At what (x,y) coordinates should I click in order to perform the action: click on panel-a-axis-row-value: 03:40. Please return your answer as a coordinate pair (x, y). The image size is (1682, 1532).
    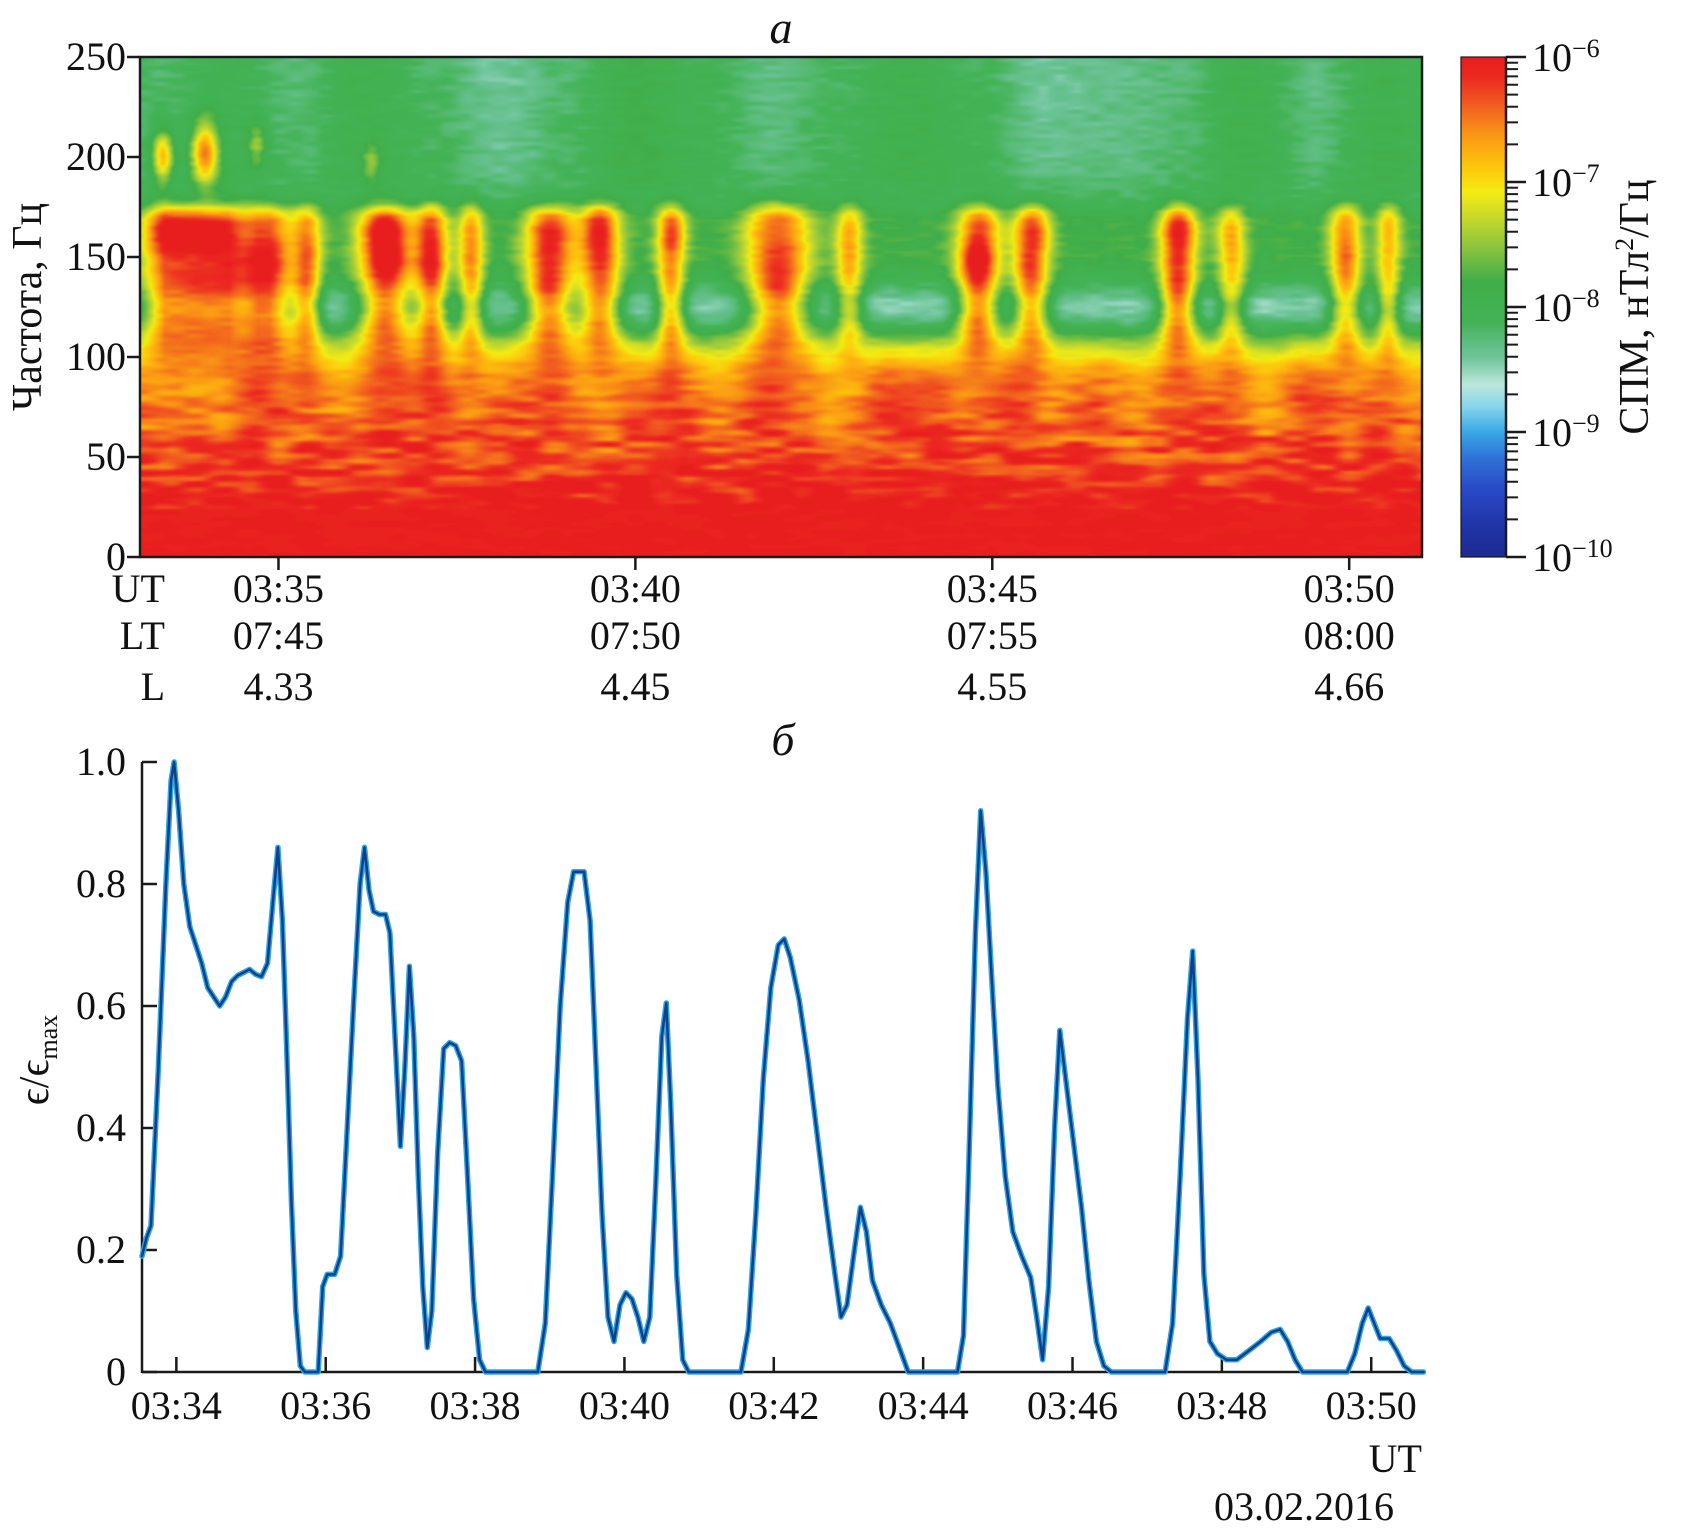
    Looking at the image, I should click on (635, 588).